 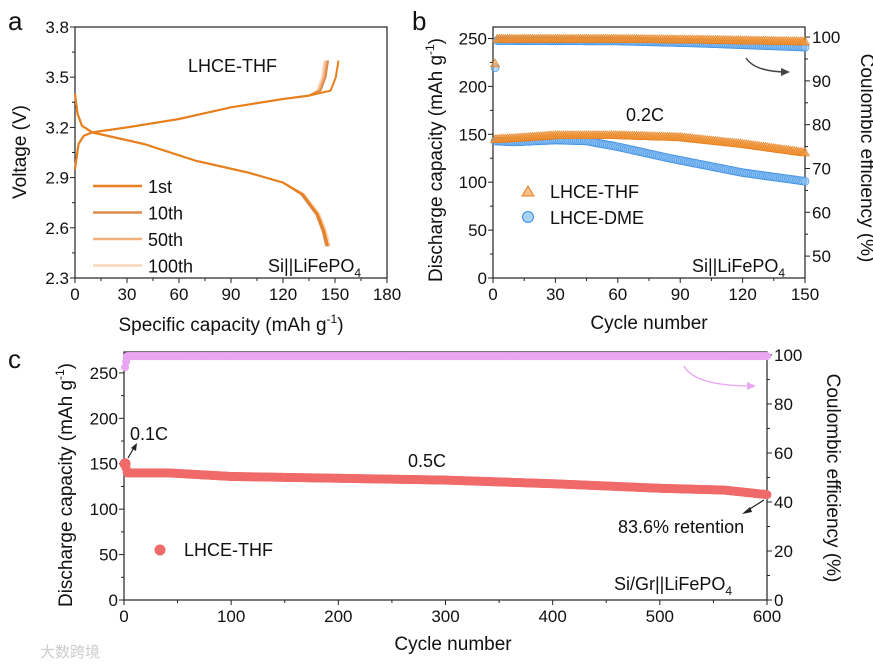 I want to click on panel-a-ylabel: Voltage (V), so click(x=20, y=152).